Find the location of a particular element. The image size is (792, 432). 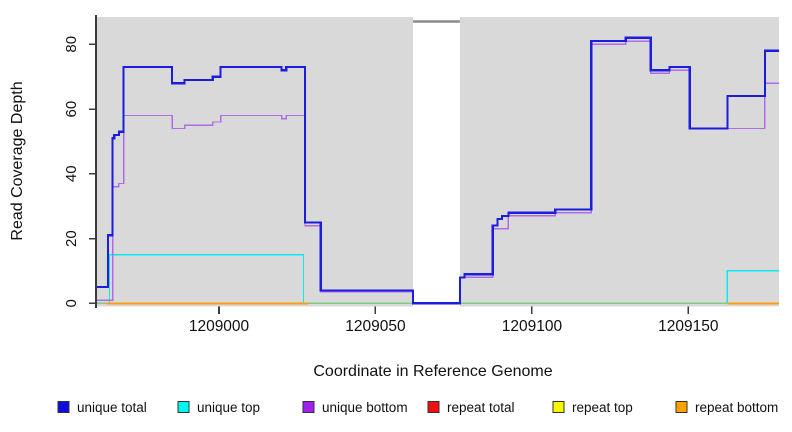

legend-label: unique top is located at coordinates (228, 407).